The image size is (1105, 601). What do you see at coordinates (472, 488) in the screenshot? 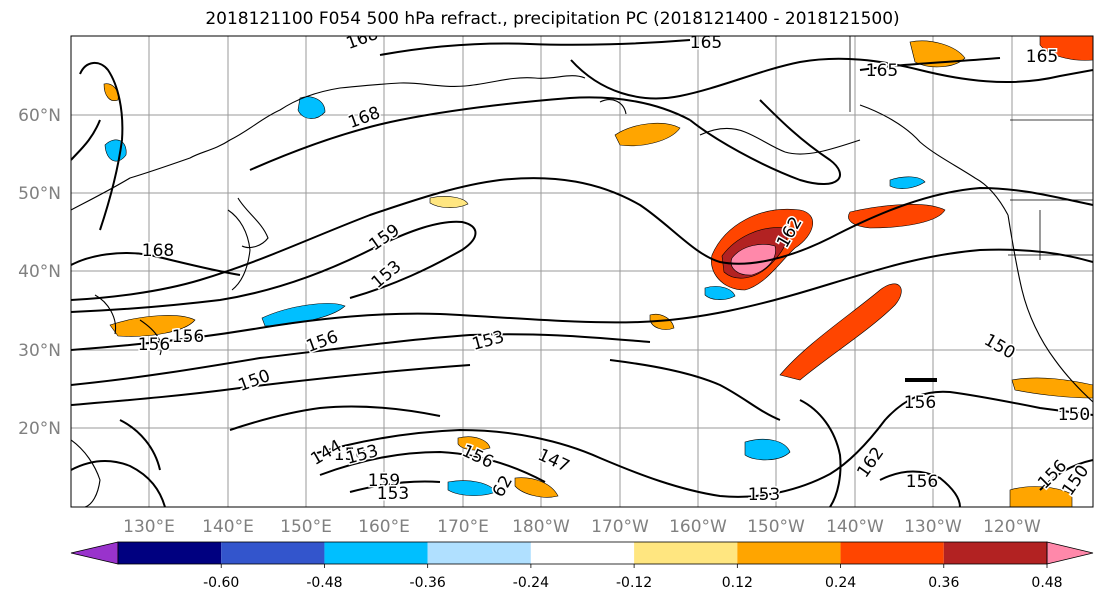
I see `precip-neg-mid` at bounding box center [472, 488].